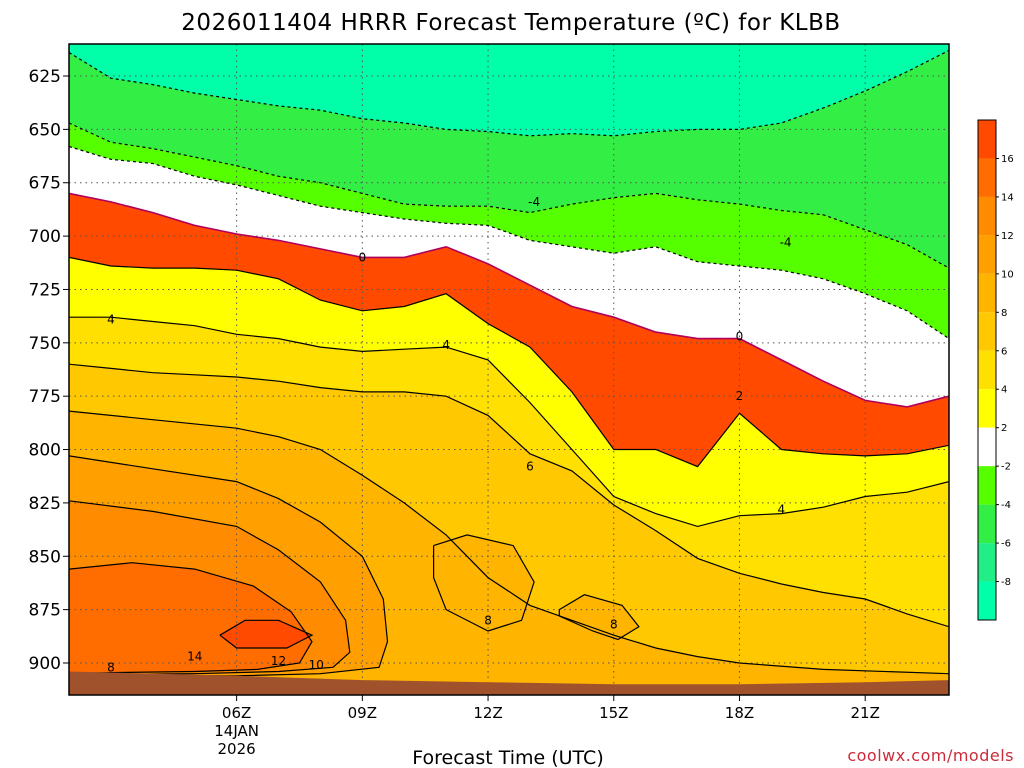 The image size is (1024, 768). Describe the element at coordinates (1007, 274) in the screenshot. I see `colorbar-tick-10: 10` at that location.